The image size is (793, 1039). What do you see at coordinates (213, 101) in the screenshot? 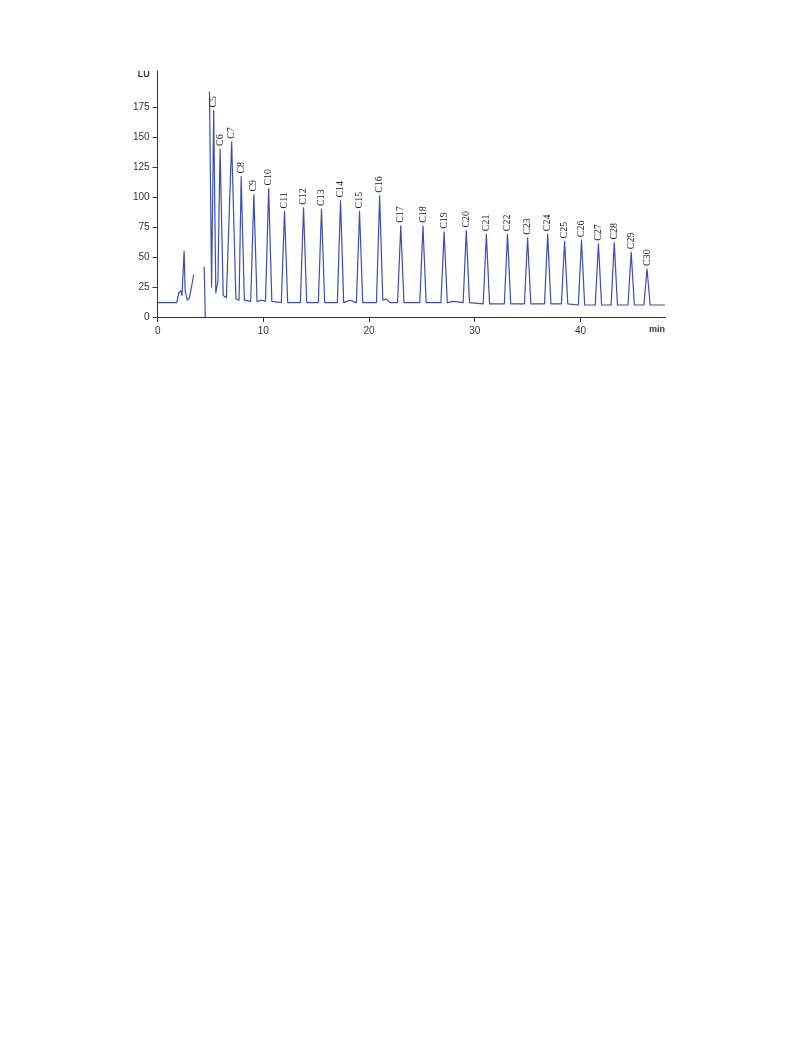
I see `annotation: C5` at bounding box center [213, 101].